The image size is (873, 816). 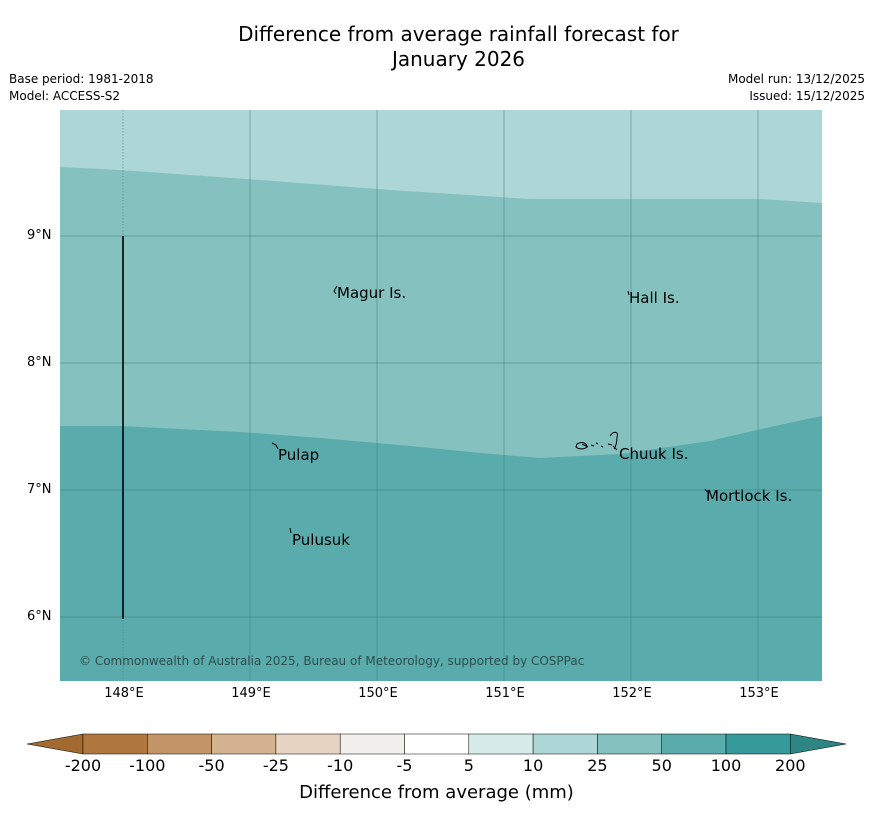 What do you see at coordinates (818, 744) in the screenshot?
I see `colorbar-over-arrow` at bounding box center [818, 744].